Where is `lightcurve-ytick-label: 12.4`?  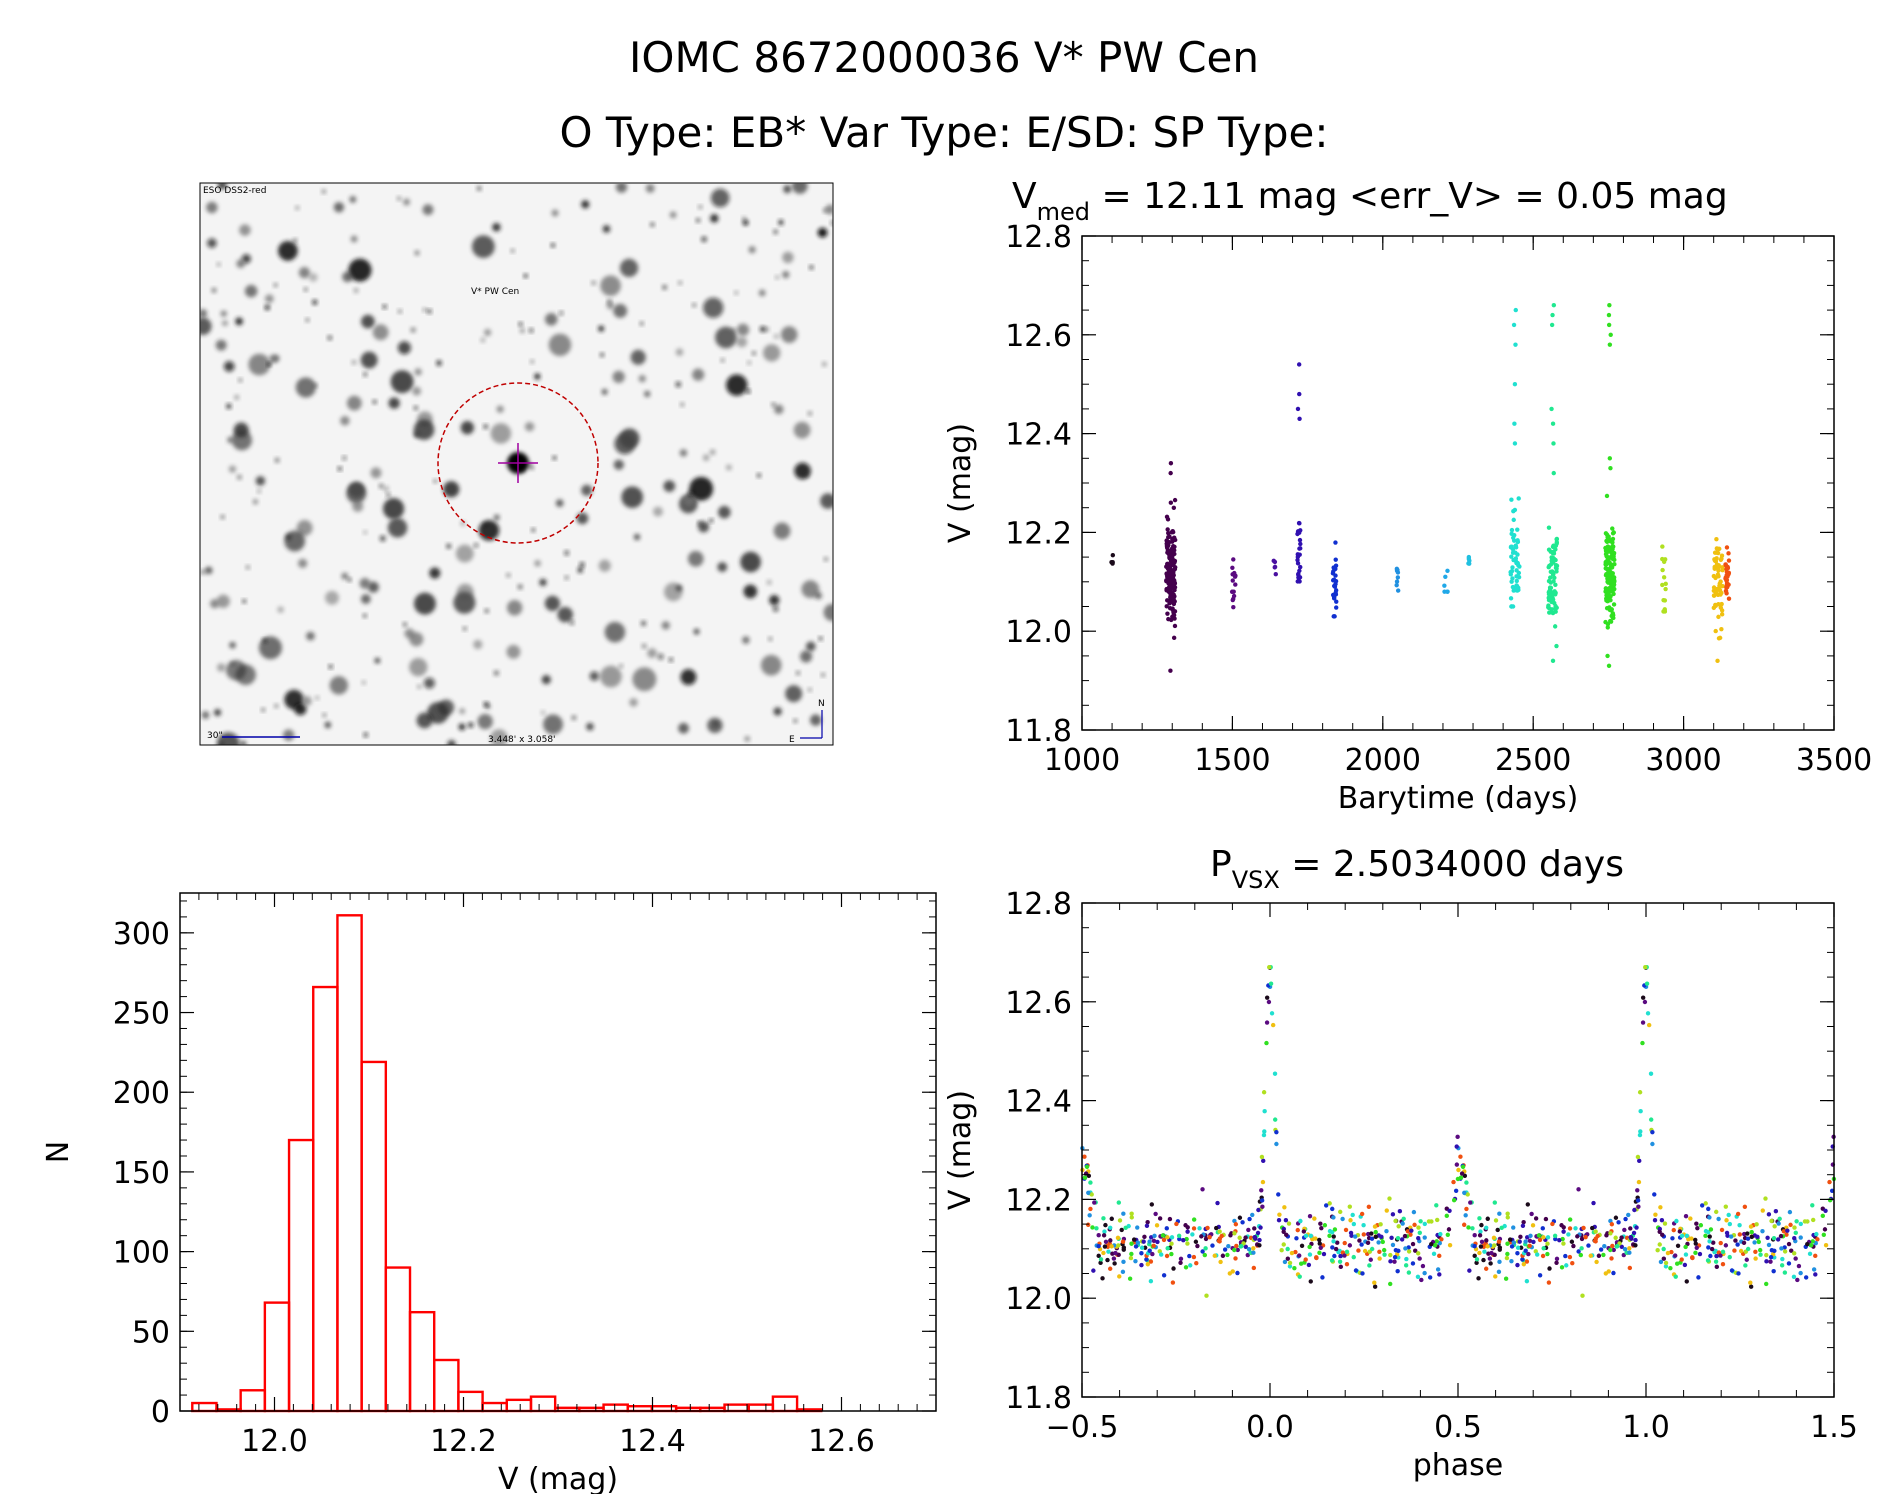 lightcurve-ytick-label: 12.4 is located at coordinates (1038, 435).